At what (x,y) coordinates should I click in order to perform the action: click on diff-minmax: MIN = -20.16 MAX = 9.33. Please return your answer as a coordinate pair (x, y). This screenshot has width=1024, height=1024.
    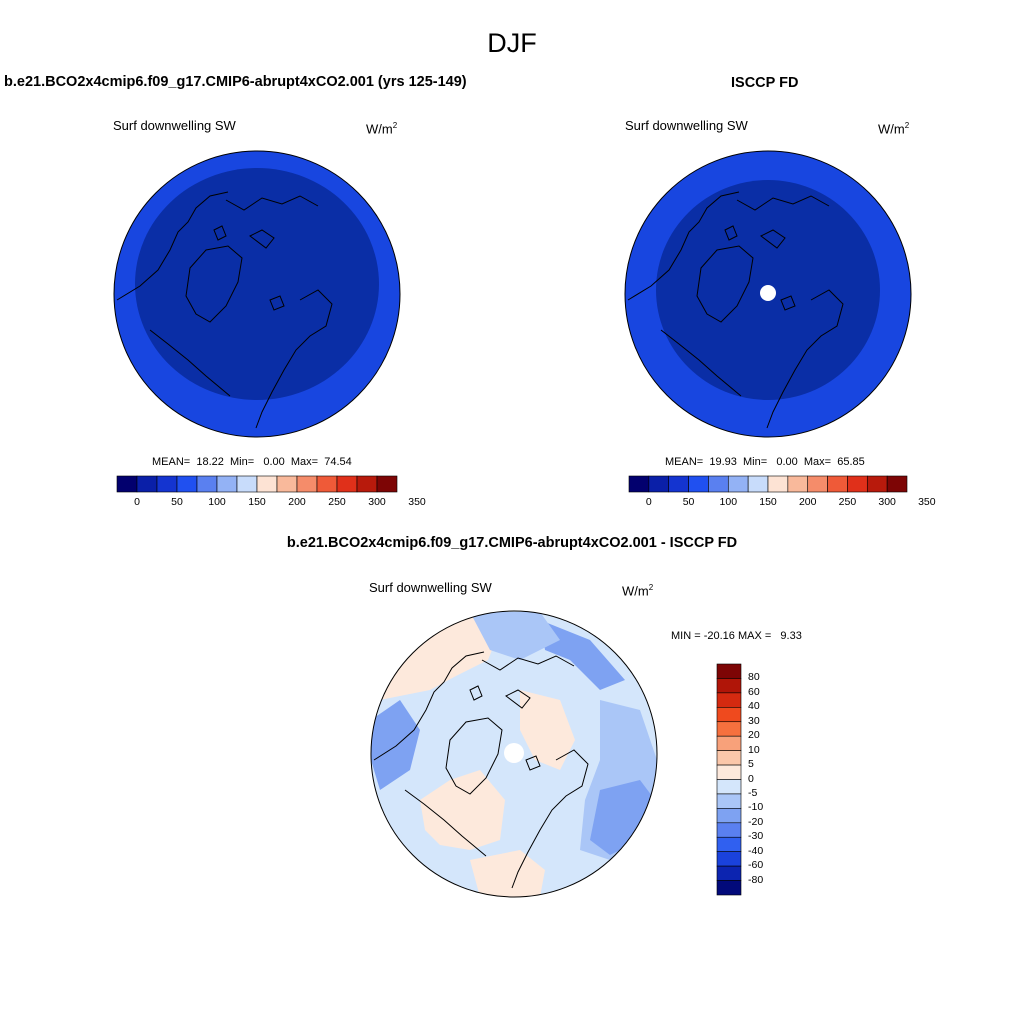
    Looking at the image, I should click on (736, 636).